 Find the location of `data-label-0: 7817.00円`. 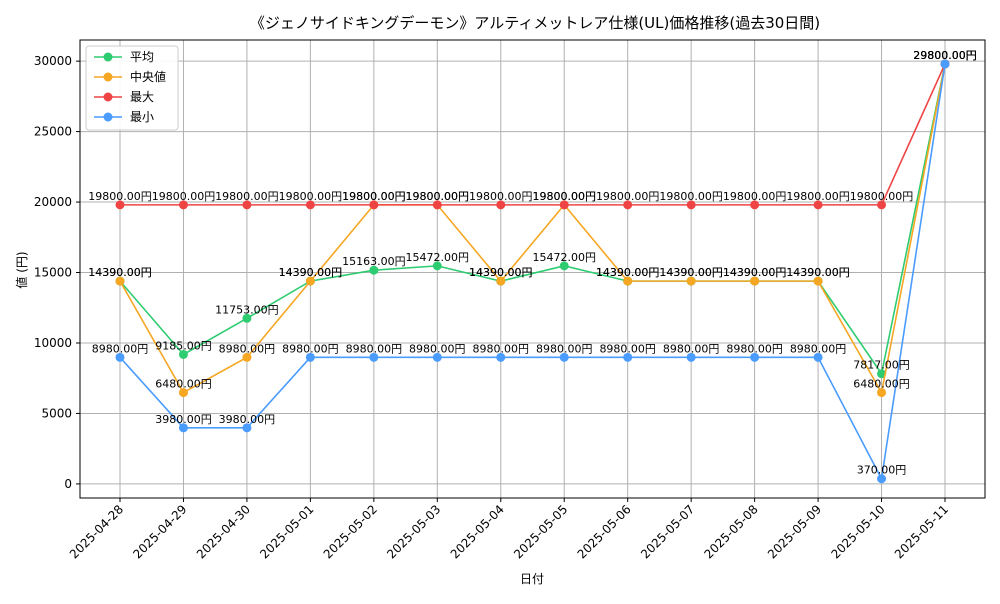

data-label-0: 7817.00円 is located at coordinates (881, 365).